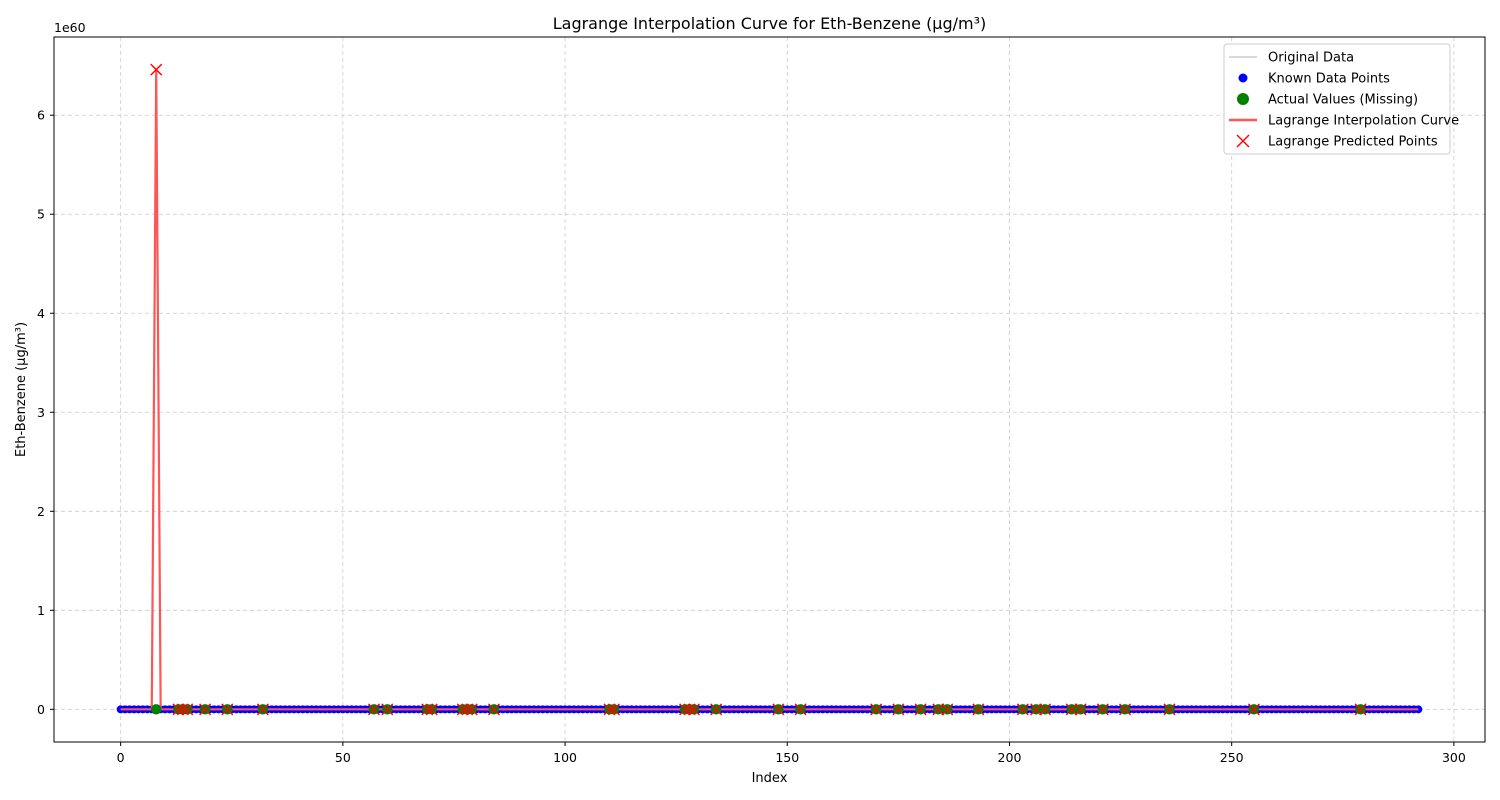 Image resolution: width=1500 pixels, height=800 pixels. Describe the element at coordinates (1363, 121) in the screenshot. I see `legend-label: Lagrange Interpolation Curve` at that location.